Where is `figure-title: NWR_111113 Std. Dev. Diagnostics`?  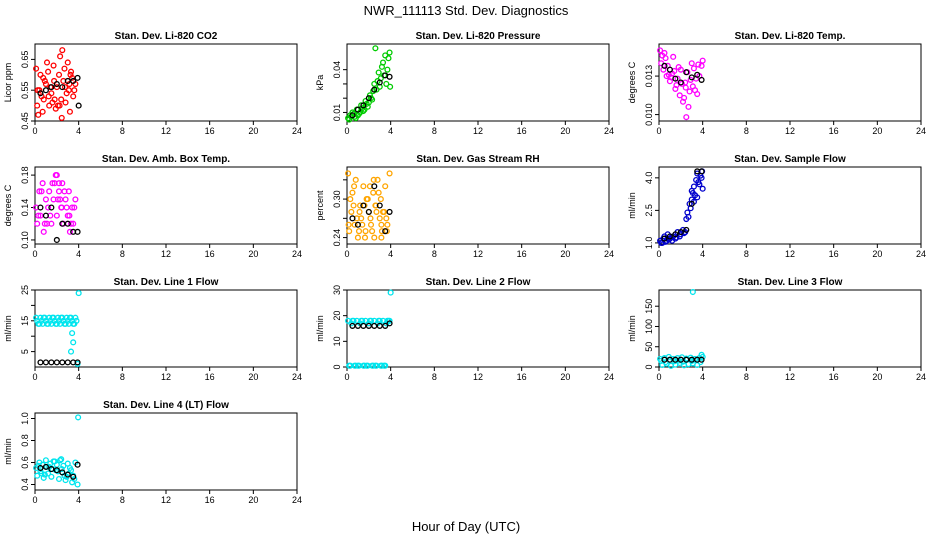 figure-title: NWR_111113 Std. Dev. Diagnostics is located at coordinates (466, 10).